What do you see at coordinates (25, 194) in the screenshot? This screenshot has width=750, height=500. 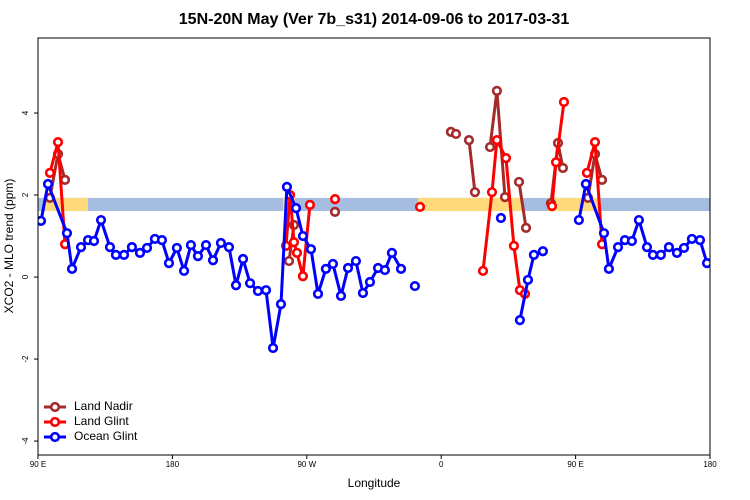 I see `y-tick-label: 2` at bounding box center [25, 194].